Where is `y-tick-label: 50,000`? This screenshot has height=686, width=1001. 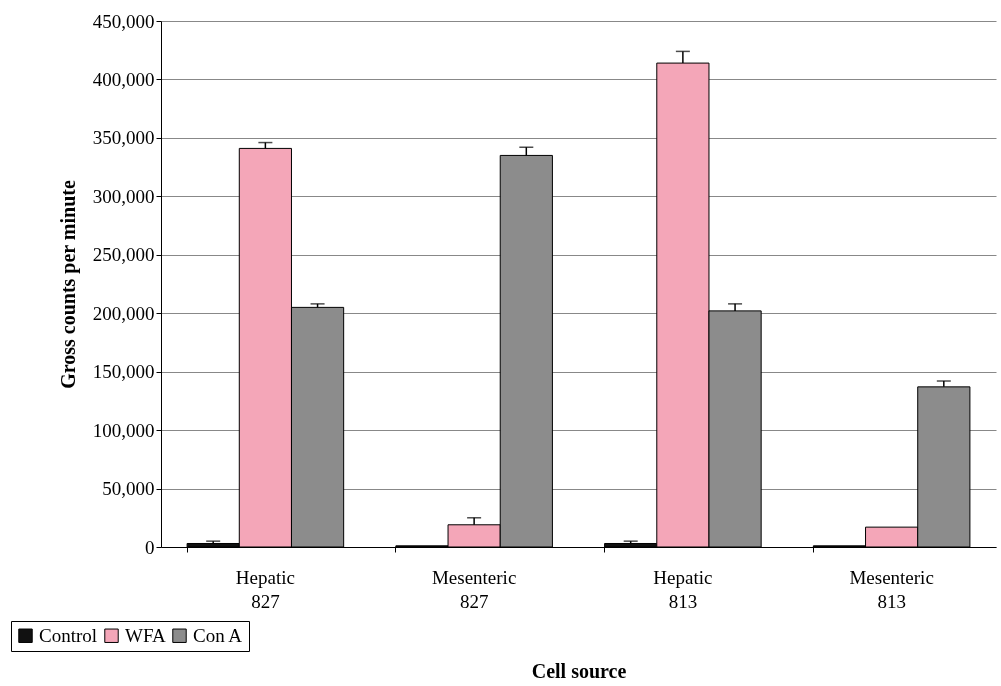
y-tick-label: 50,000 is located at coordinates (128, 489).